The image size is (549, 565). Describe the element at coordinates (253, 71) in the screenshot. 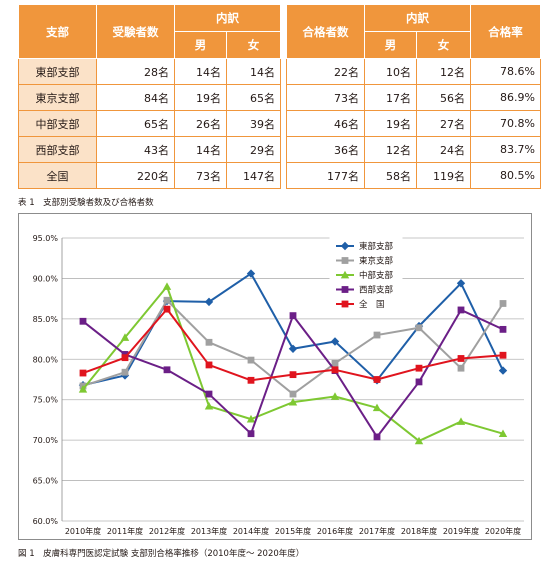

I see `cell-exam-female: 14名` at that location.